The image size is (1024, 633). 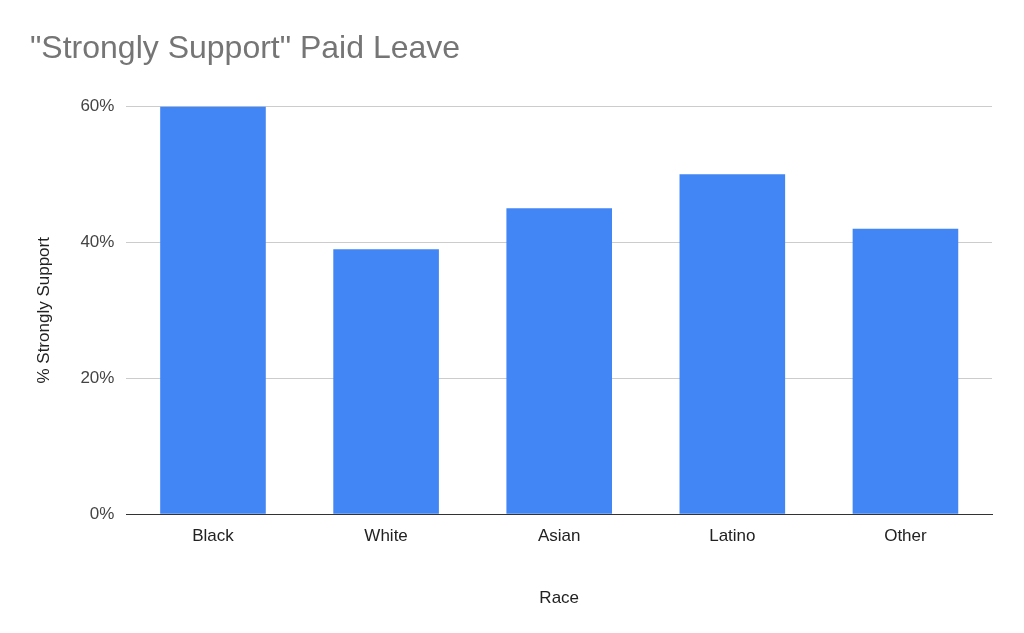 I want to click on y-axis-title: % Strongly Support, so click(x=43, y=310).